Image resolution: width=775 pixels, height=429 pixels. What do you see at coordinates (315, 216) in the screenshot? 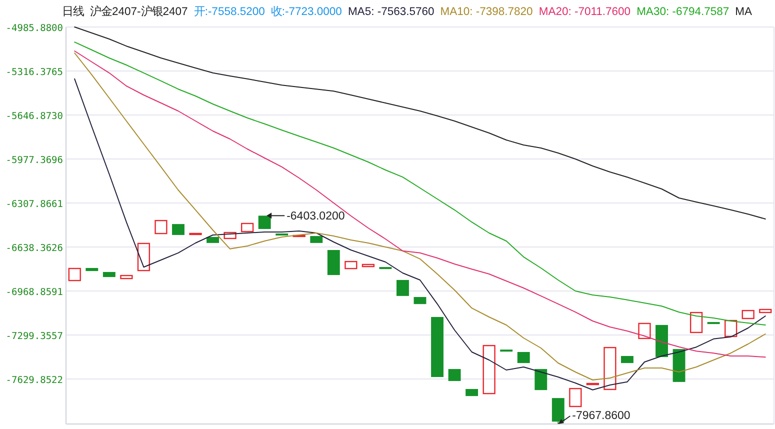
I see `annotation: -6403.0200` at bounding box center [315, 216].